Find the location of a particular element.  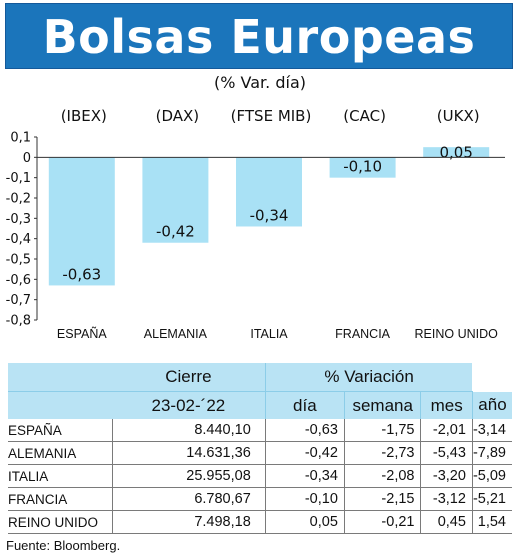

header-mes: mes is located at coordinates (446, 405).